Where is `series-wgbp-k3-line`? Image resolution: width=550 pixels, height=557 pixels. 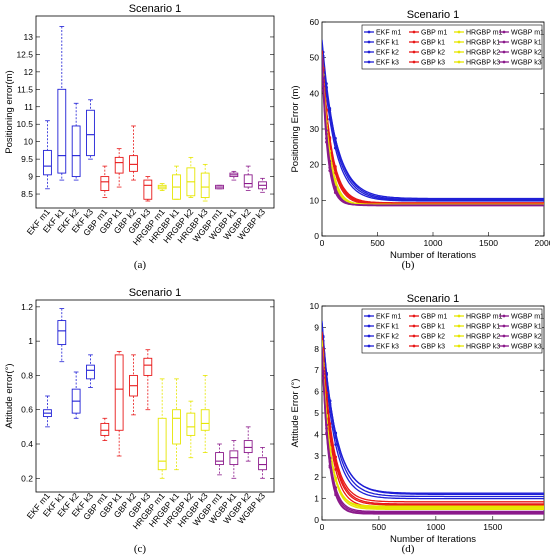
series-wgbp-k3-line is located at coordinates (433, 135).